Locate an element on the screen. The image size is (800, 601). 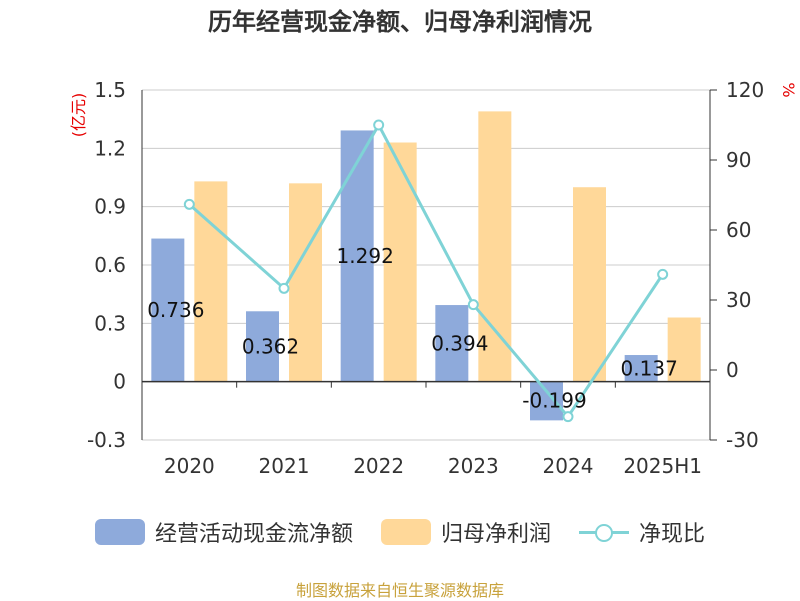
x-tick-label: 2023 is located at coordinates (473, 466).